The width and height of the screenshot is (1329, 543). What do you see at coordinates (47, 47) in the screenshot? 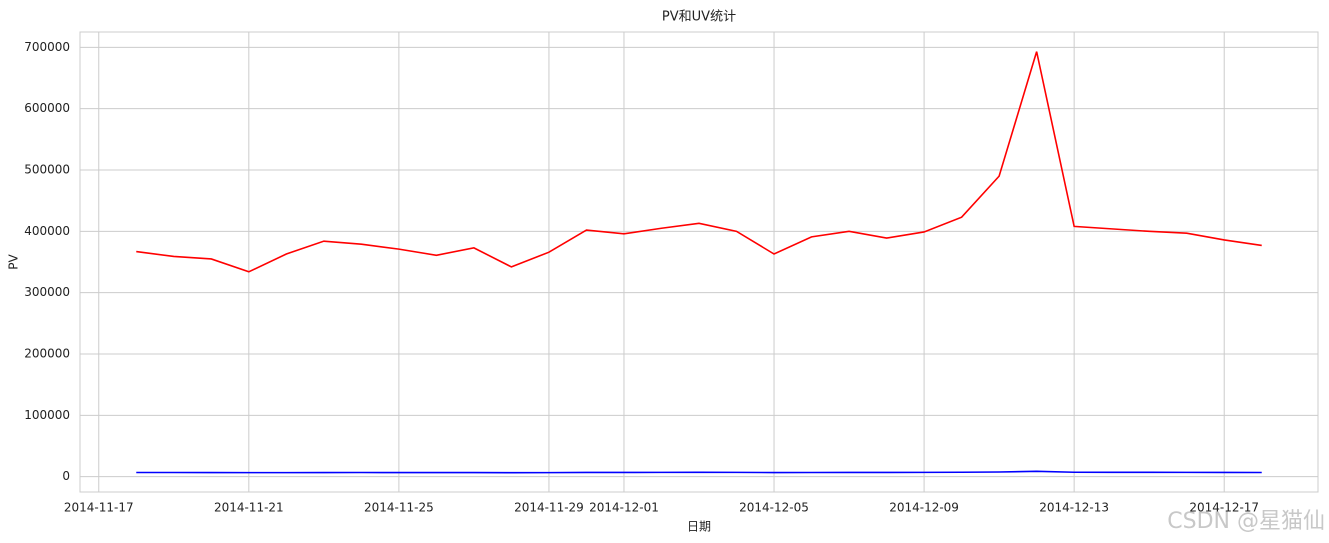
I see `y-tick-label: 700000` at bounding box center [47, 47].